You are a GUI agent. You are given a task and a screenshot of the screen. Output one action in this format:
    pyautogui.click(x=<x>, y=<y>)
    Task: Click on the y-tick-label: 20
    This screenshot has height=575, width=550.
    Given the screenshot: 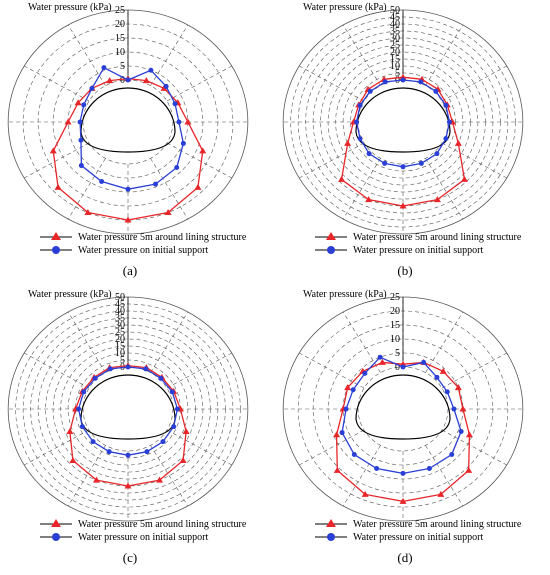 What is the action you would take?
    pyautogui.click(x=395, y=311)
    